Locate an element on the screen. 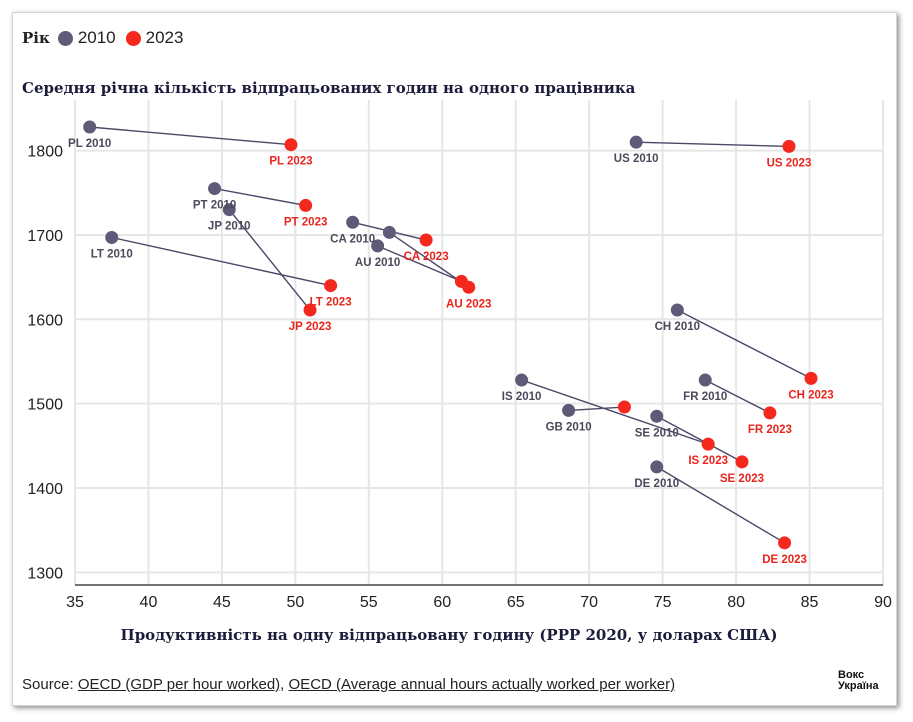 Image resolution: width=913 pixels, height=722 pixels. x-tick-label: 40 is located at coordinates (149, 602).